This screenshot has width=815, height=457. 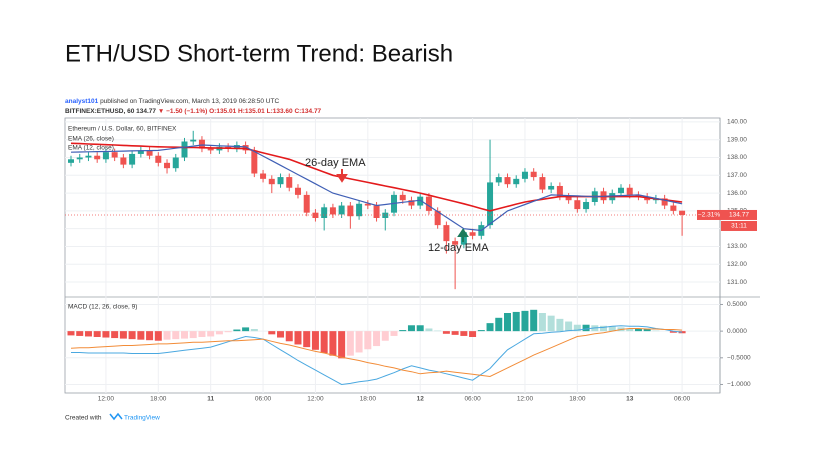 I want to click on ohlc: C:134.77, so click(x=307, y=111).